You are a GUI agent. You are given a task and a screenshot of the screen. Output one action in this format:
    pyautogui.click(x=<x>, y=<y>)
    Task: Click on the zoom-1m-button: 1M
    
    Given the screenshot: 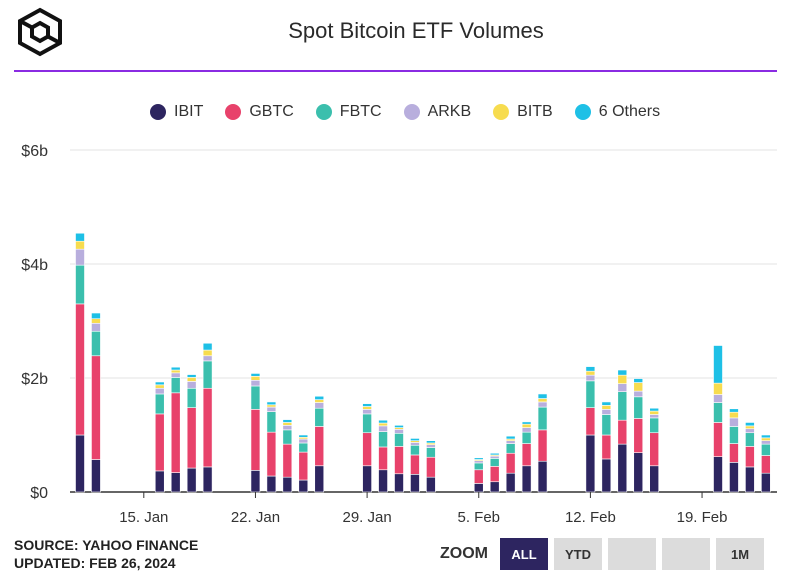 What is the action you would take?
    pyautogui.click(x=740, y=554)
    